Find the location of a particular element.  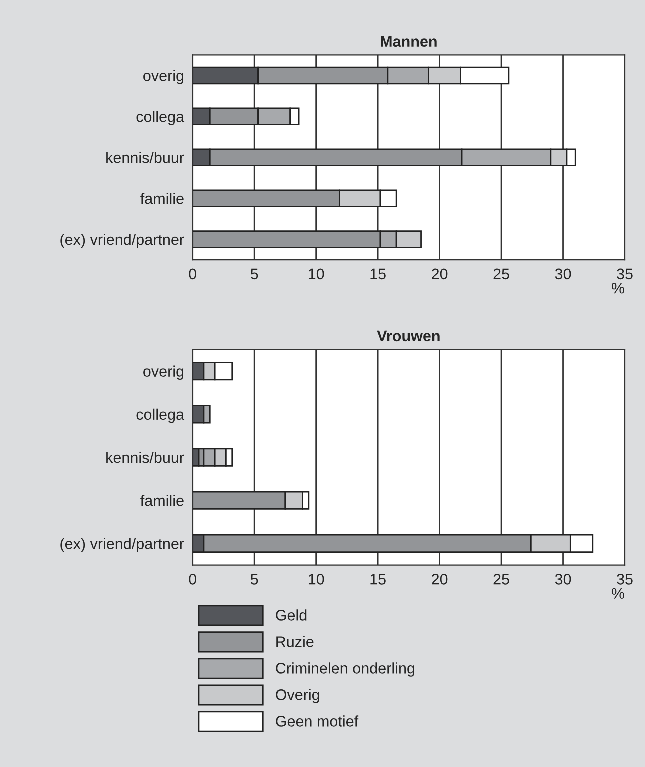

chart-title: Vrouwen is located at coordinates (408, 336).